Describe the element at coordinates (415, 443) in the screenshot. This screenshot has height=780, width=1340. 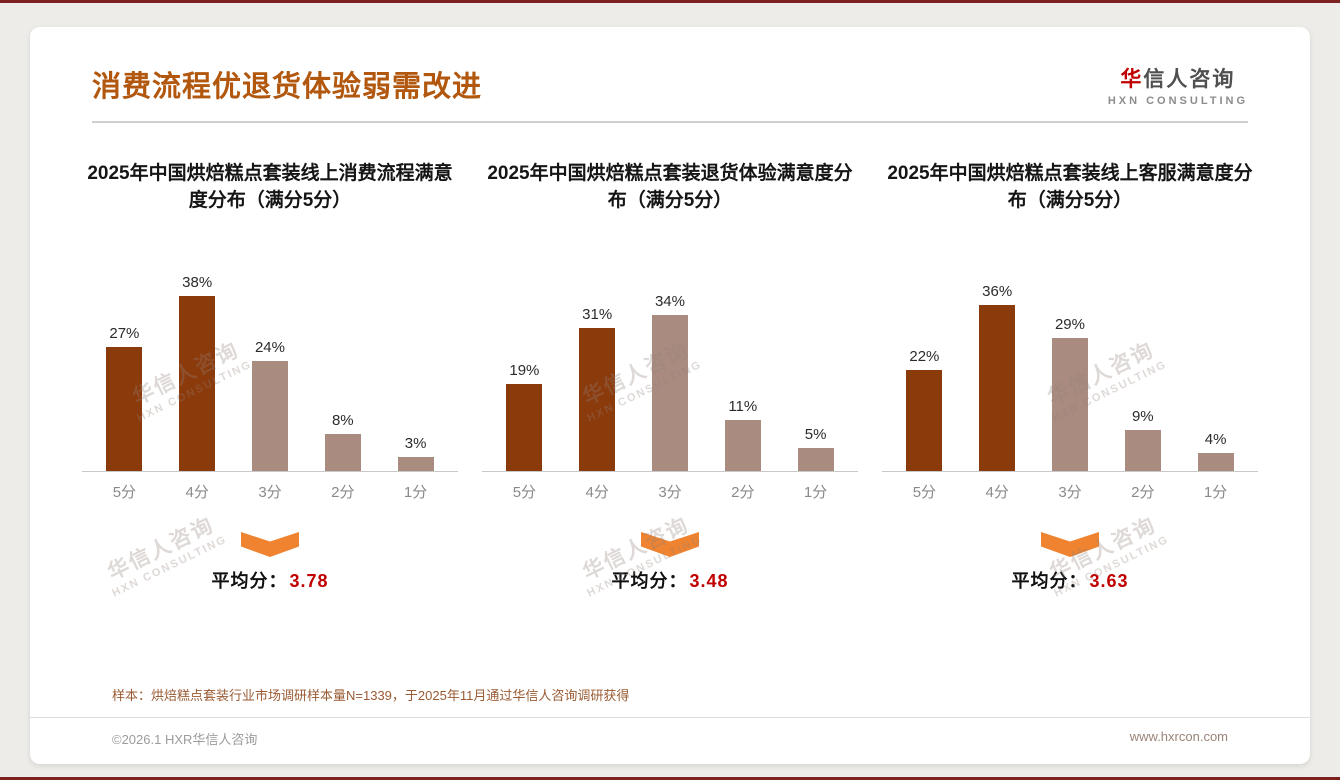
I see `bar-value-label: 3%` at that location.